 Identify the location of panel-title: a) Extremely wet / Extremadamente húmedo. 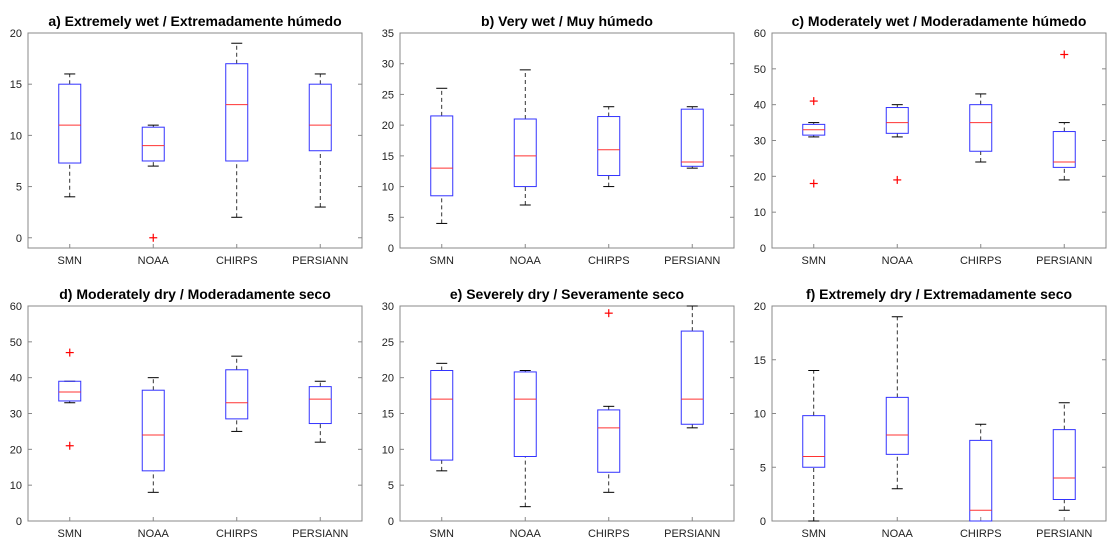
(194, 21).